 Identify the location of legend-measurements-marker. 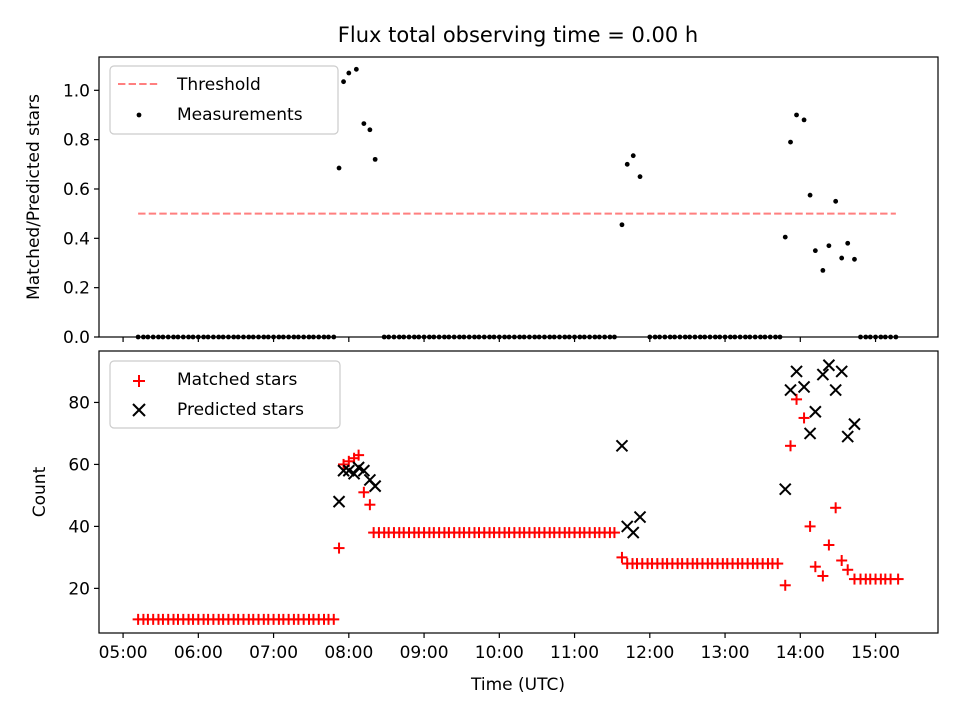
(139, 115).